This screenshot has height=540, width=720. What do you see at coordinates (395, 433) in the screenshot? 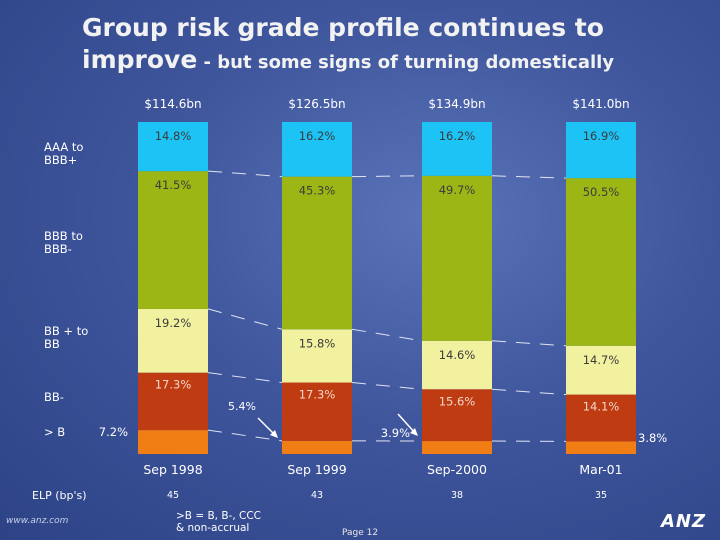
I see `segment-label-belowb: 3.9%` at bounding box center [395, 433].